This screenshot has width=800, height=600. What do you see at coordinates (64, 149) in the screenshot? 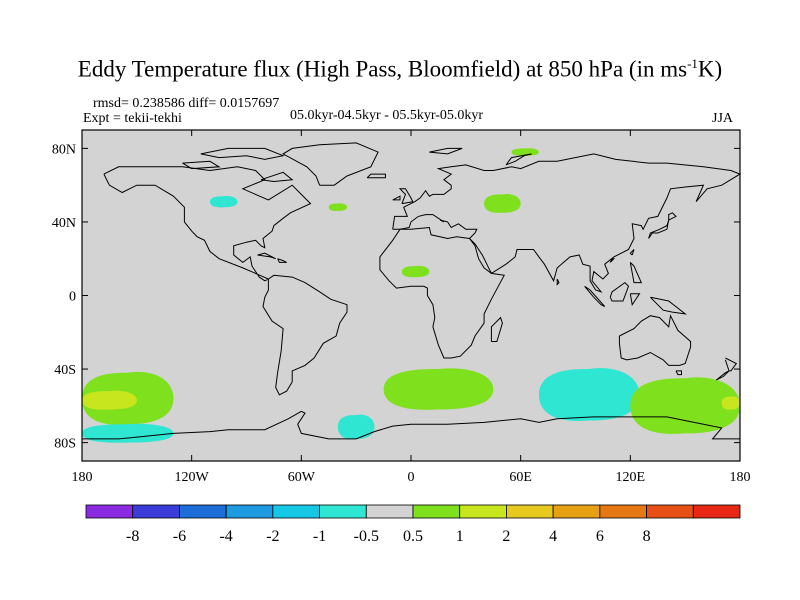
I see `y-tick-label: 80N` at bounding box center [64, 149].